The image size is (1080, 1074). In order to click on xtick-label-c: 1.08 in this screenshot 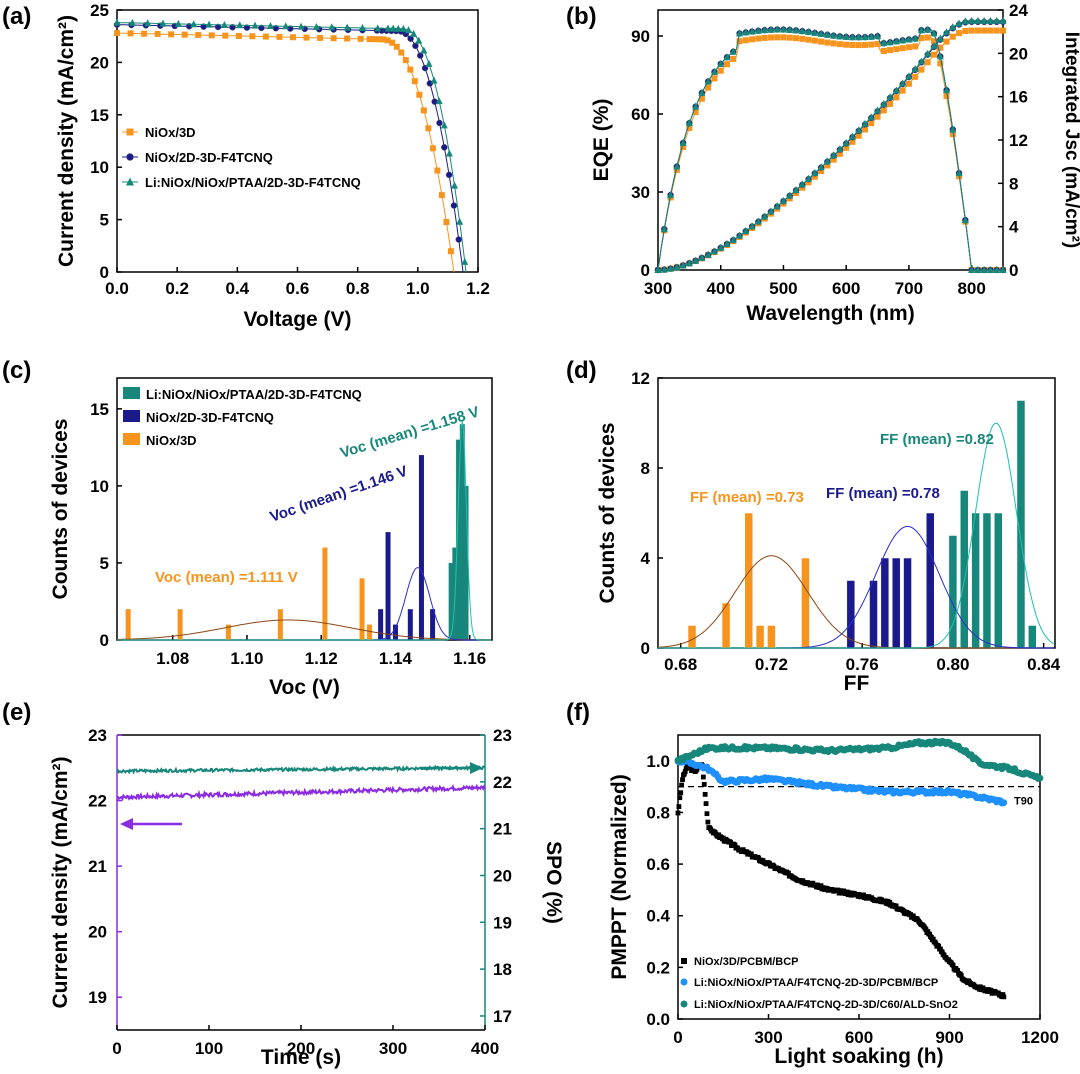, I will do `click(172, 658)`.